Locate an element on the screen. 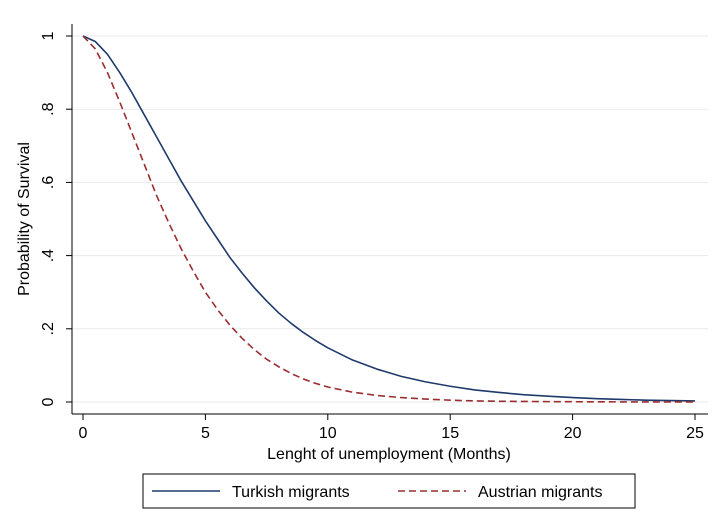  y-axis-title: Probability of Survival is located at coordinates (24, 219).